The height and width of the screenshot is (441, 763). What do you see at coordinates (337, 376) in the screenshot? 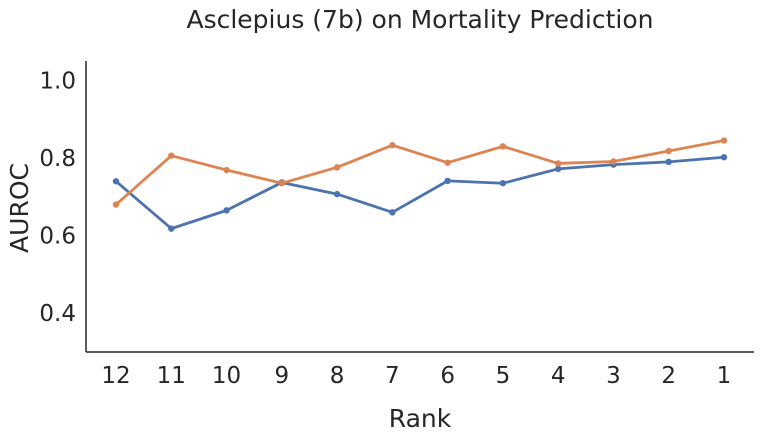
I see `x-tick-label: 8` at bounding box center [337, 376].